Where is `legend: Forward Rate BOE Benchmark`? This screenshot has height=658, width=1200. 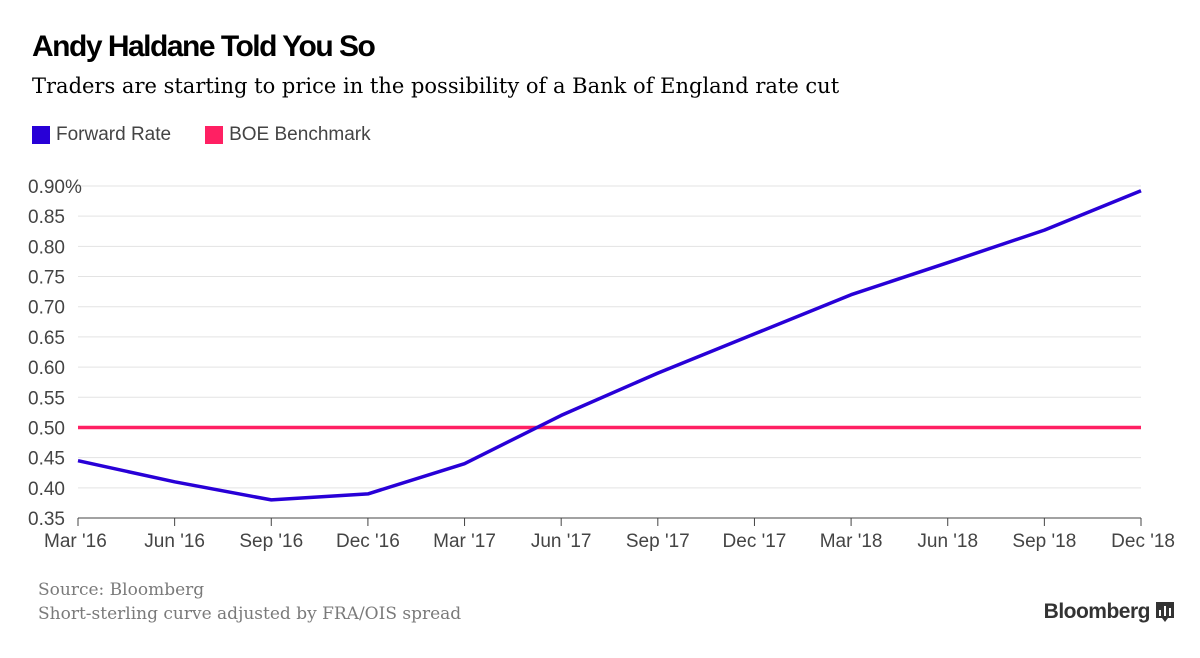
legend: Forward Rate BOE Benchmark is located at coordinates (218, 135).